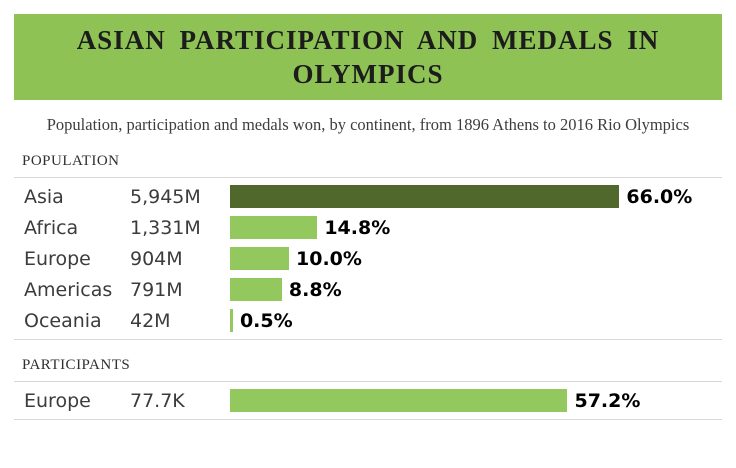 The image size is (736, 468). What do you see at coordinates (156, 258) in the screenshot?
I see `row-value: 904M` at bounding box center [156, 258].